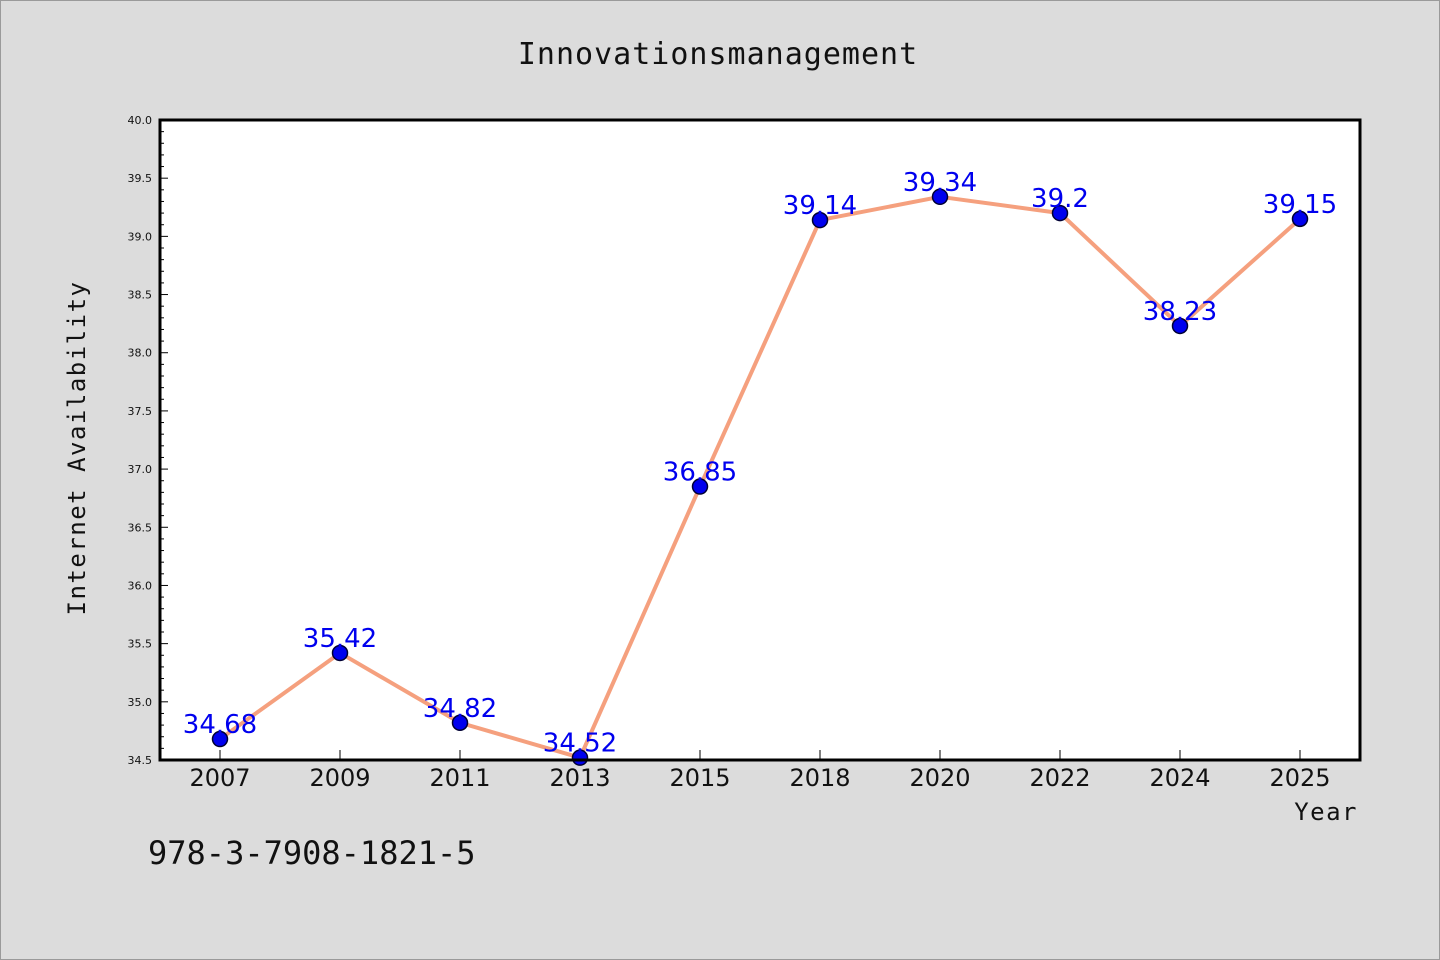 The image size is (1440, 960). What do you see at coordinates (1299, 778) in the screenshot?
I see `x-tick-label: 2025` at bounding box center [1299, 778].